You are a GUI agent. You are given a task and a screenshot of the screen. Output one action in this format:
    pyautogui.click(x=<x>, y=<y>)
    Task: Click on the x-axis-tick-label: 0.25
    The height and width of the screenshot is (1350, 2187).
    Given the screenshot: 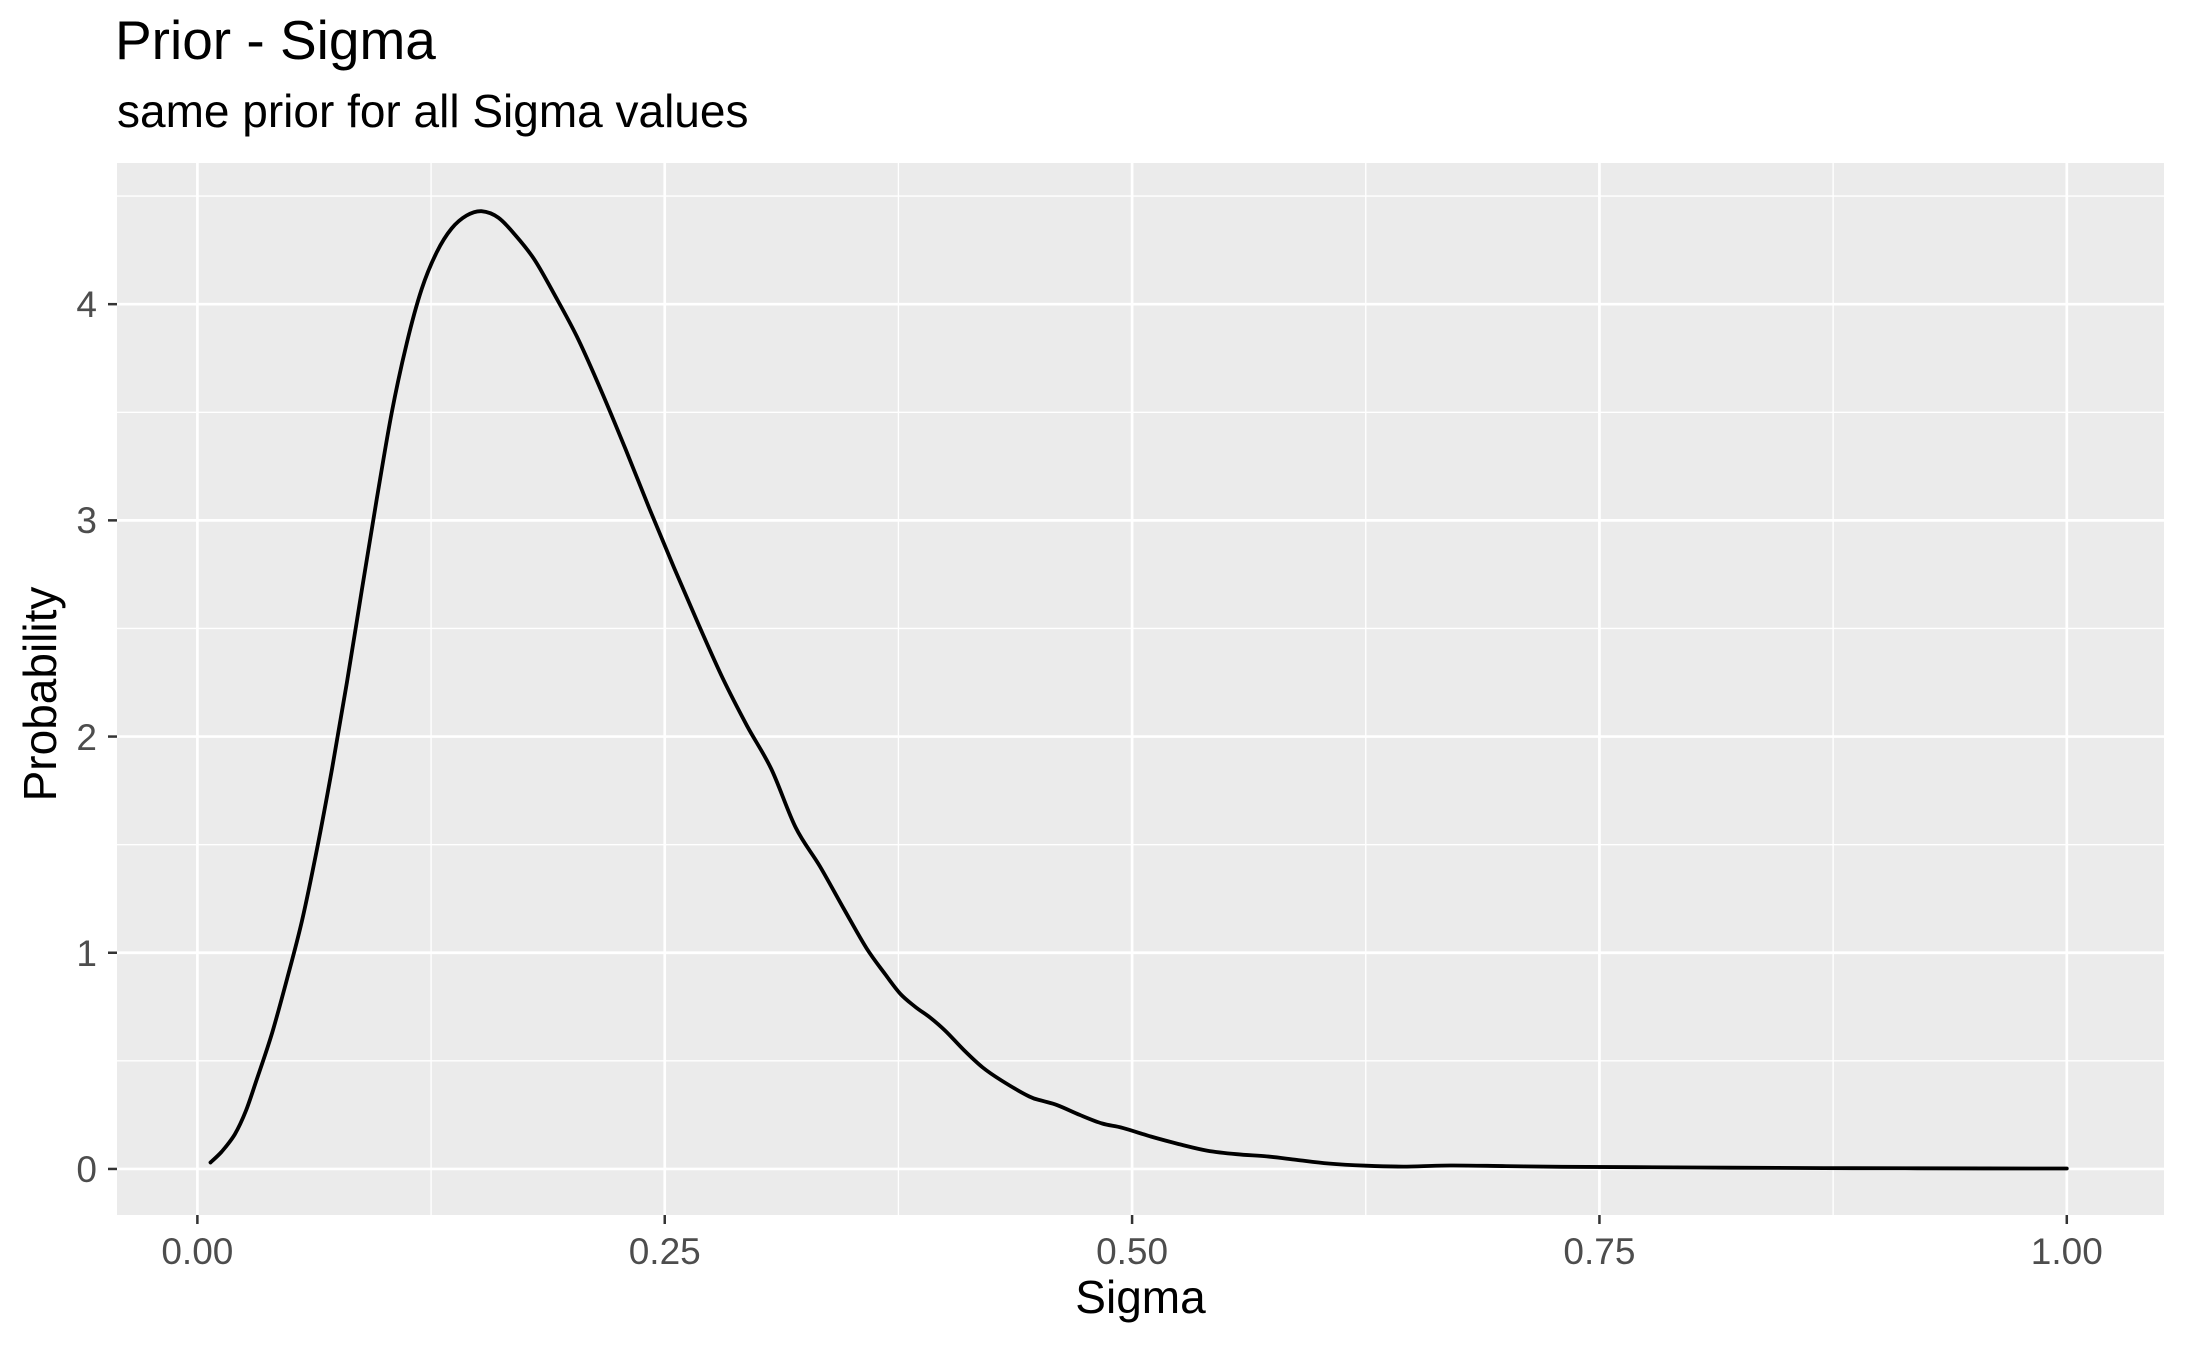 What is the action you would take?
    pyautogui.click(x=664, y=1251)
    